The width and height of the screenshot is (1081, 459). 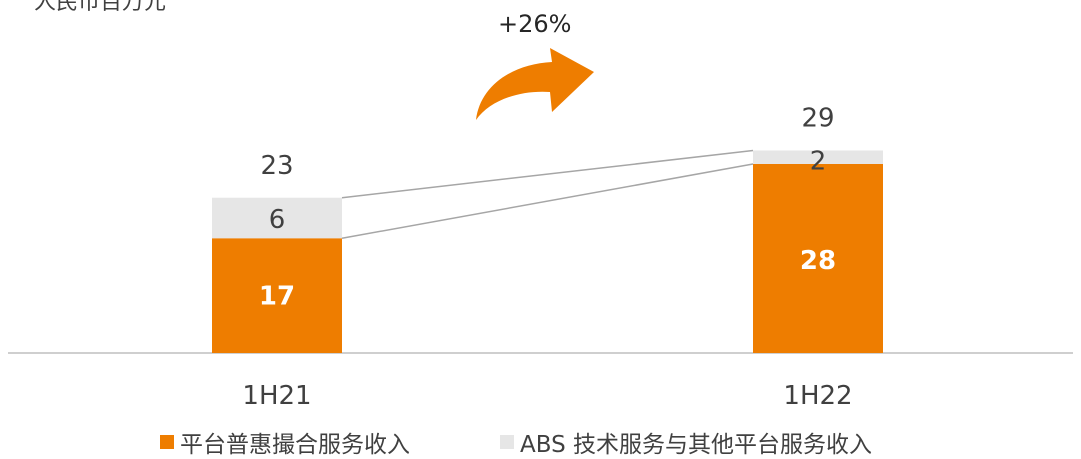 What do you see at coordinates (507, 442) in the screenshot?
I see `legend-swatch-abs` at bounding box center [507, 442].